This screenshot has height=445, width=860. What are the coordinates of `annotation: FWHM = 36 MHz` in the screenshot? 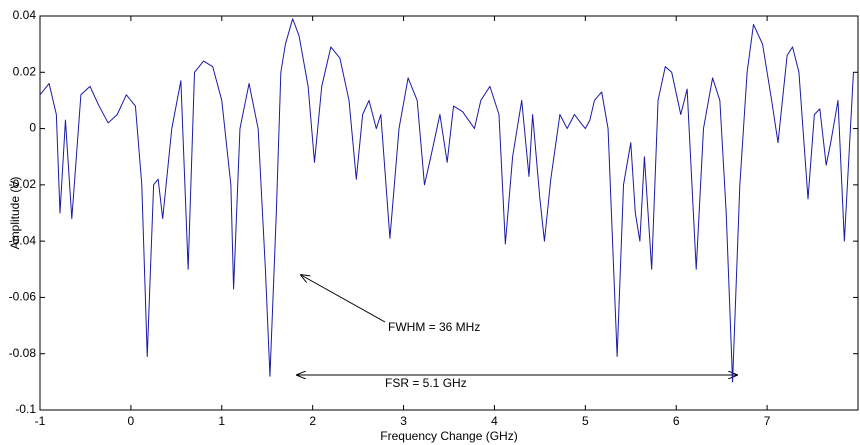 It's located at (434, 327).